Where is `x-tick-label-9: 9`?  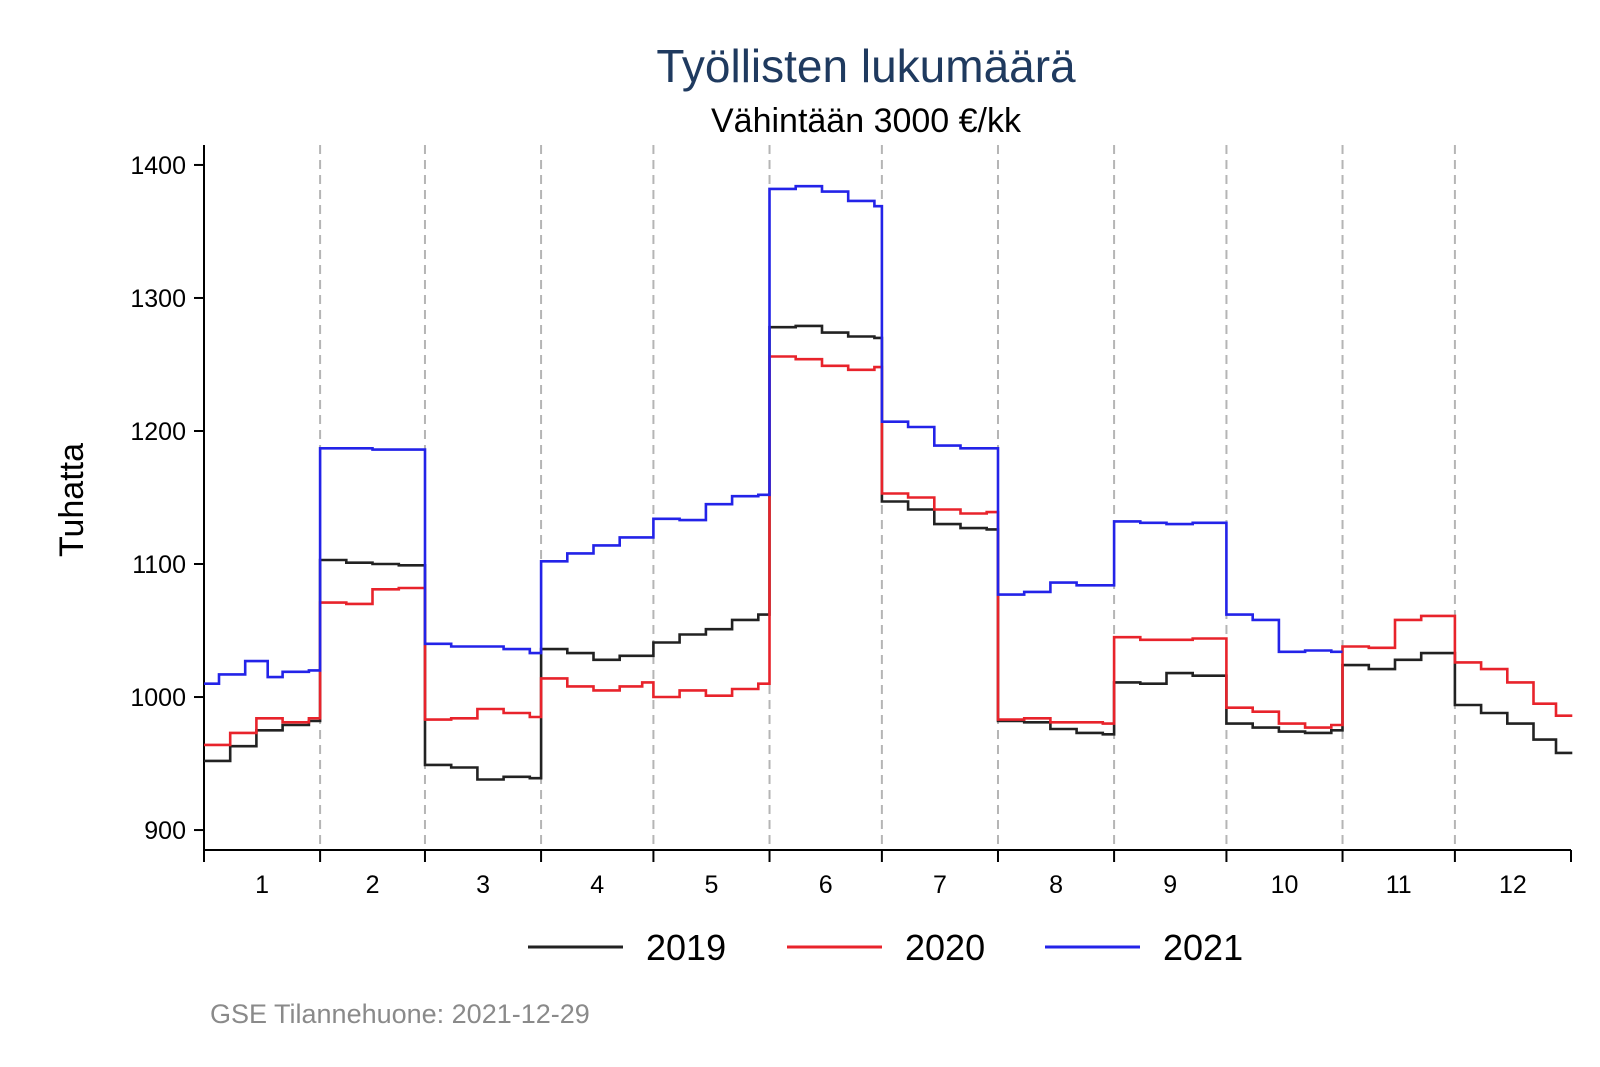 x-tick-label-9: 9 is located at coordinates (1170, 885).